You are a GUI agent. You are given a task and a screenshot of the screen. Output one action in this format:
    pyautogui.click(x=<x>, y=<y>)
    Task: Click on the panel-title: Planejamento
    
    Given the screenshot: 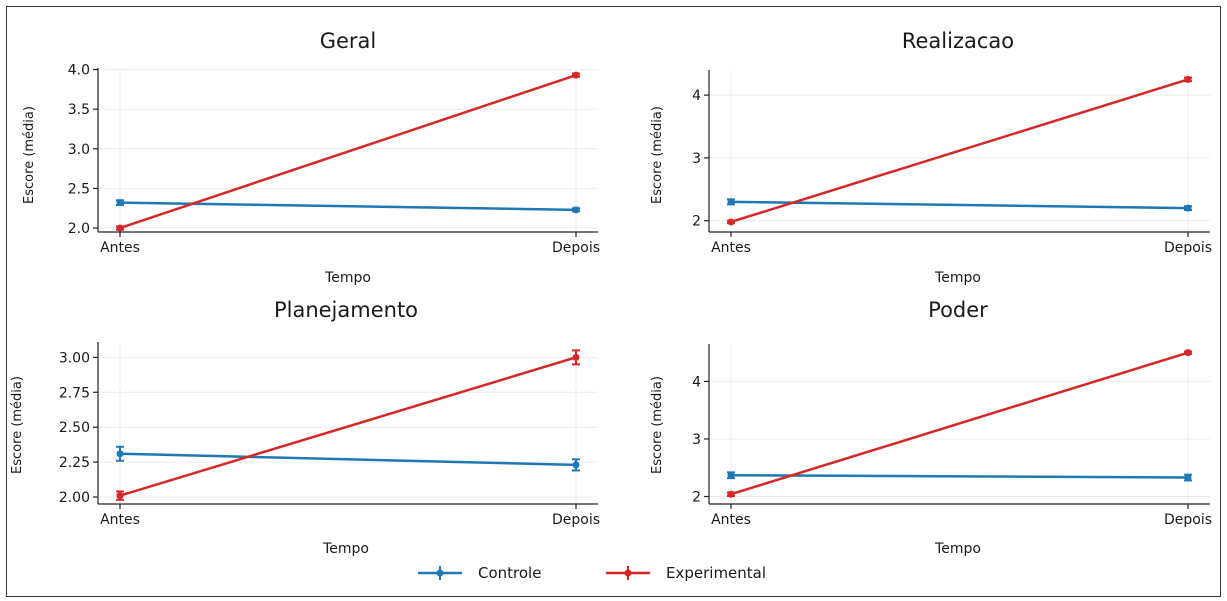 What is the action you would take?
    pyautogui.click(x=346, y=310)
    